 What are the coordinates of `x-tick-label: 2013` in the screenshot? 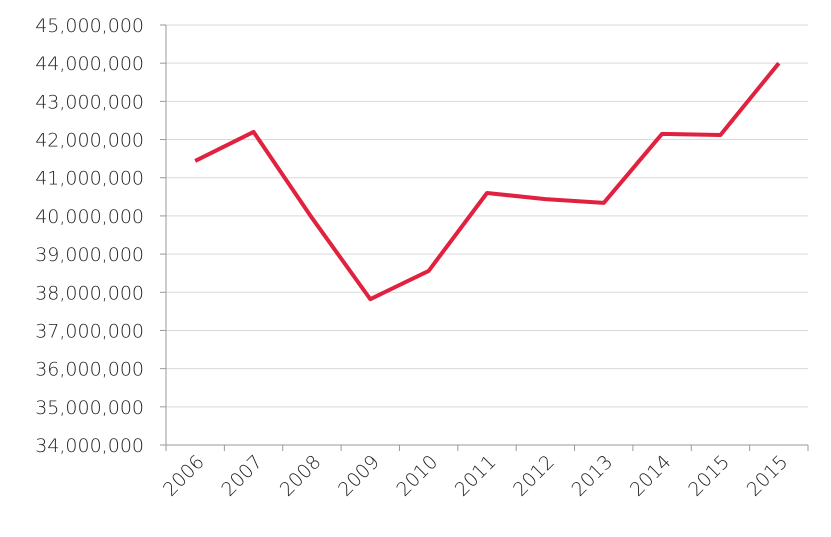 It's located at (593, 476).